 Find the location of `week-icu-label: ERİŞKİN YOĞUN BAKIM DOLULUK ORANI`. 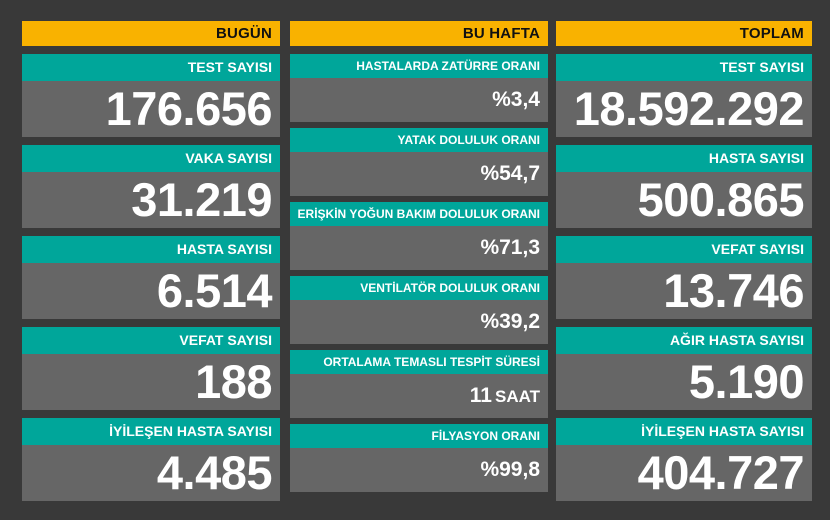

week-icu-label: ERİŞKİN YOĞUN BAKIM DOLULUK ORANI is located at coordinates (419, 214).